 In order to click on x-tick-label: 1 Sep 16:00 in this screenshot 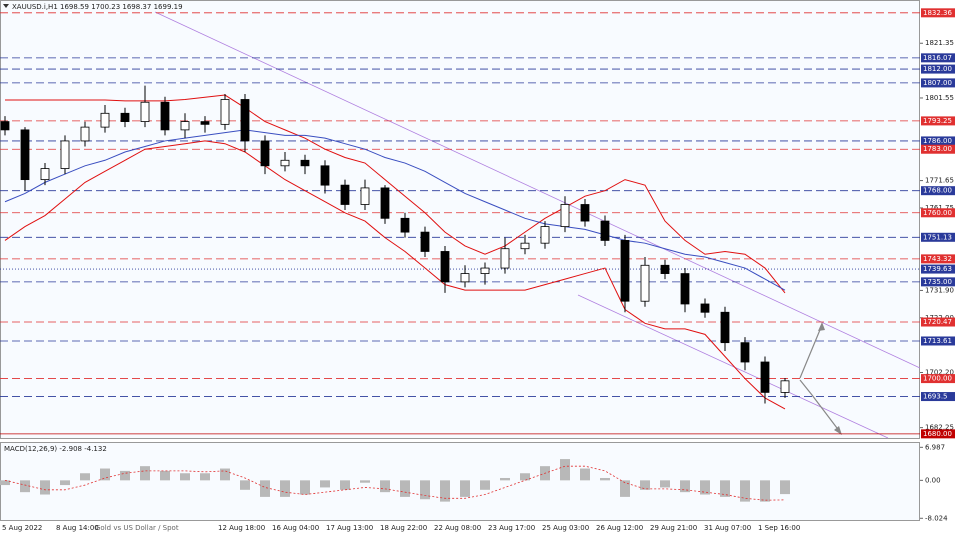, I will do `click(779, 528)`.